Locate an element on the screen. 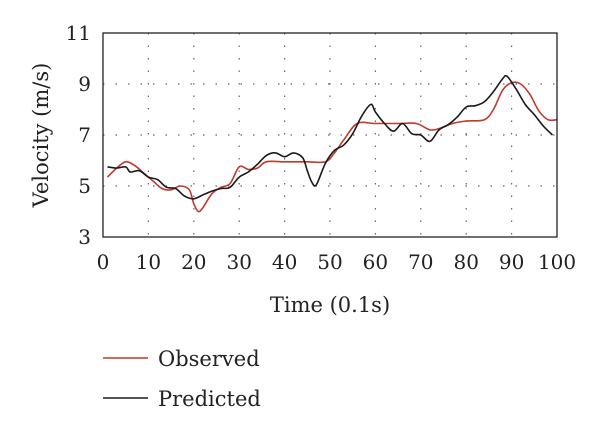 The width and height of the screenshot is (600, 429). y-tick-label-5: 5 is located at coordinates (84, 186).